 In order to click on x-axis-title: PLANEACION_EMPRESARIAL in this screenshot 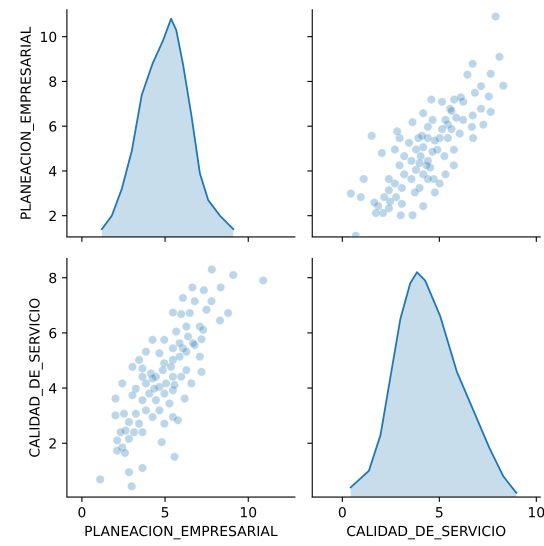, I will do `click(181, 533)`.